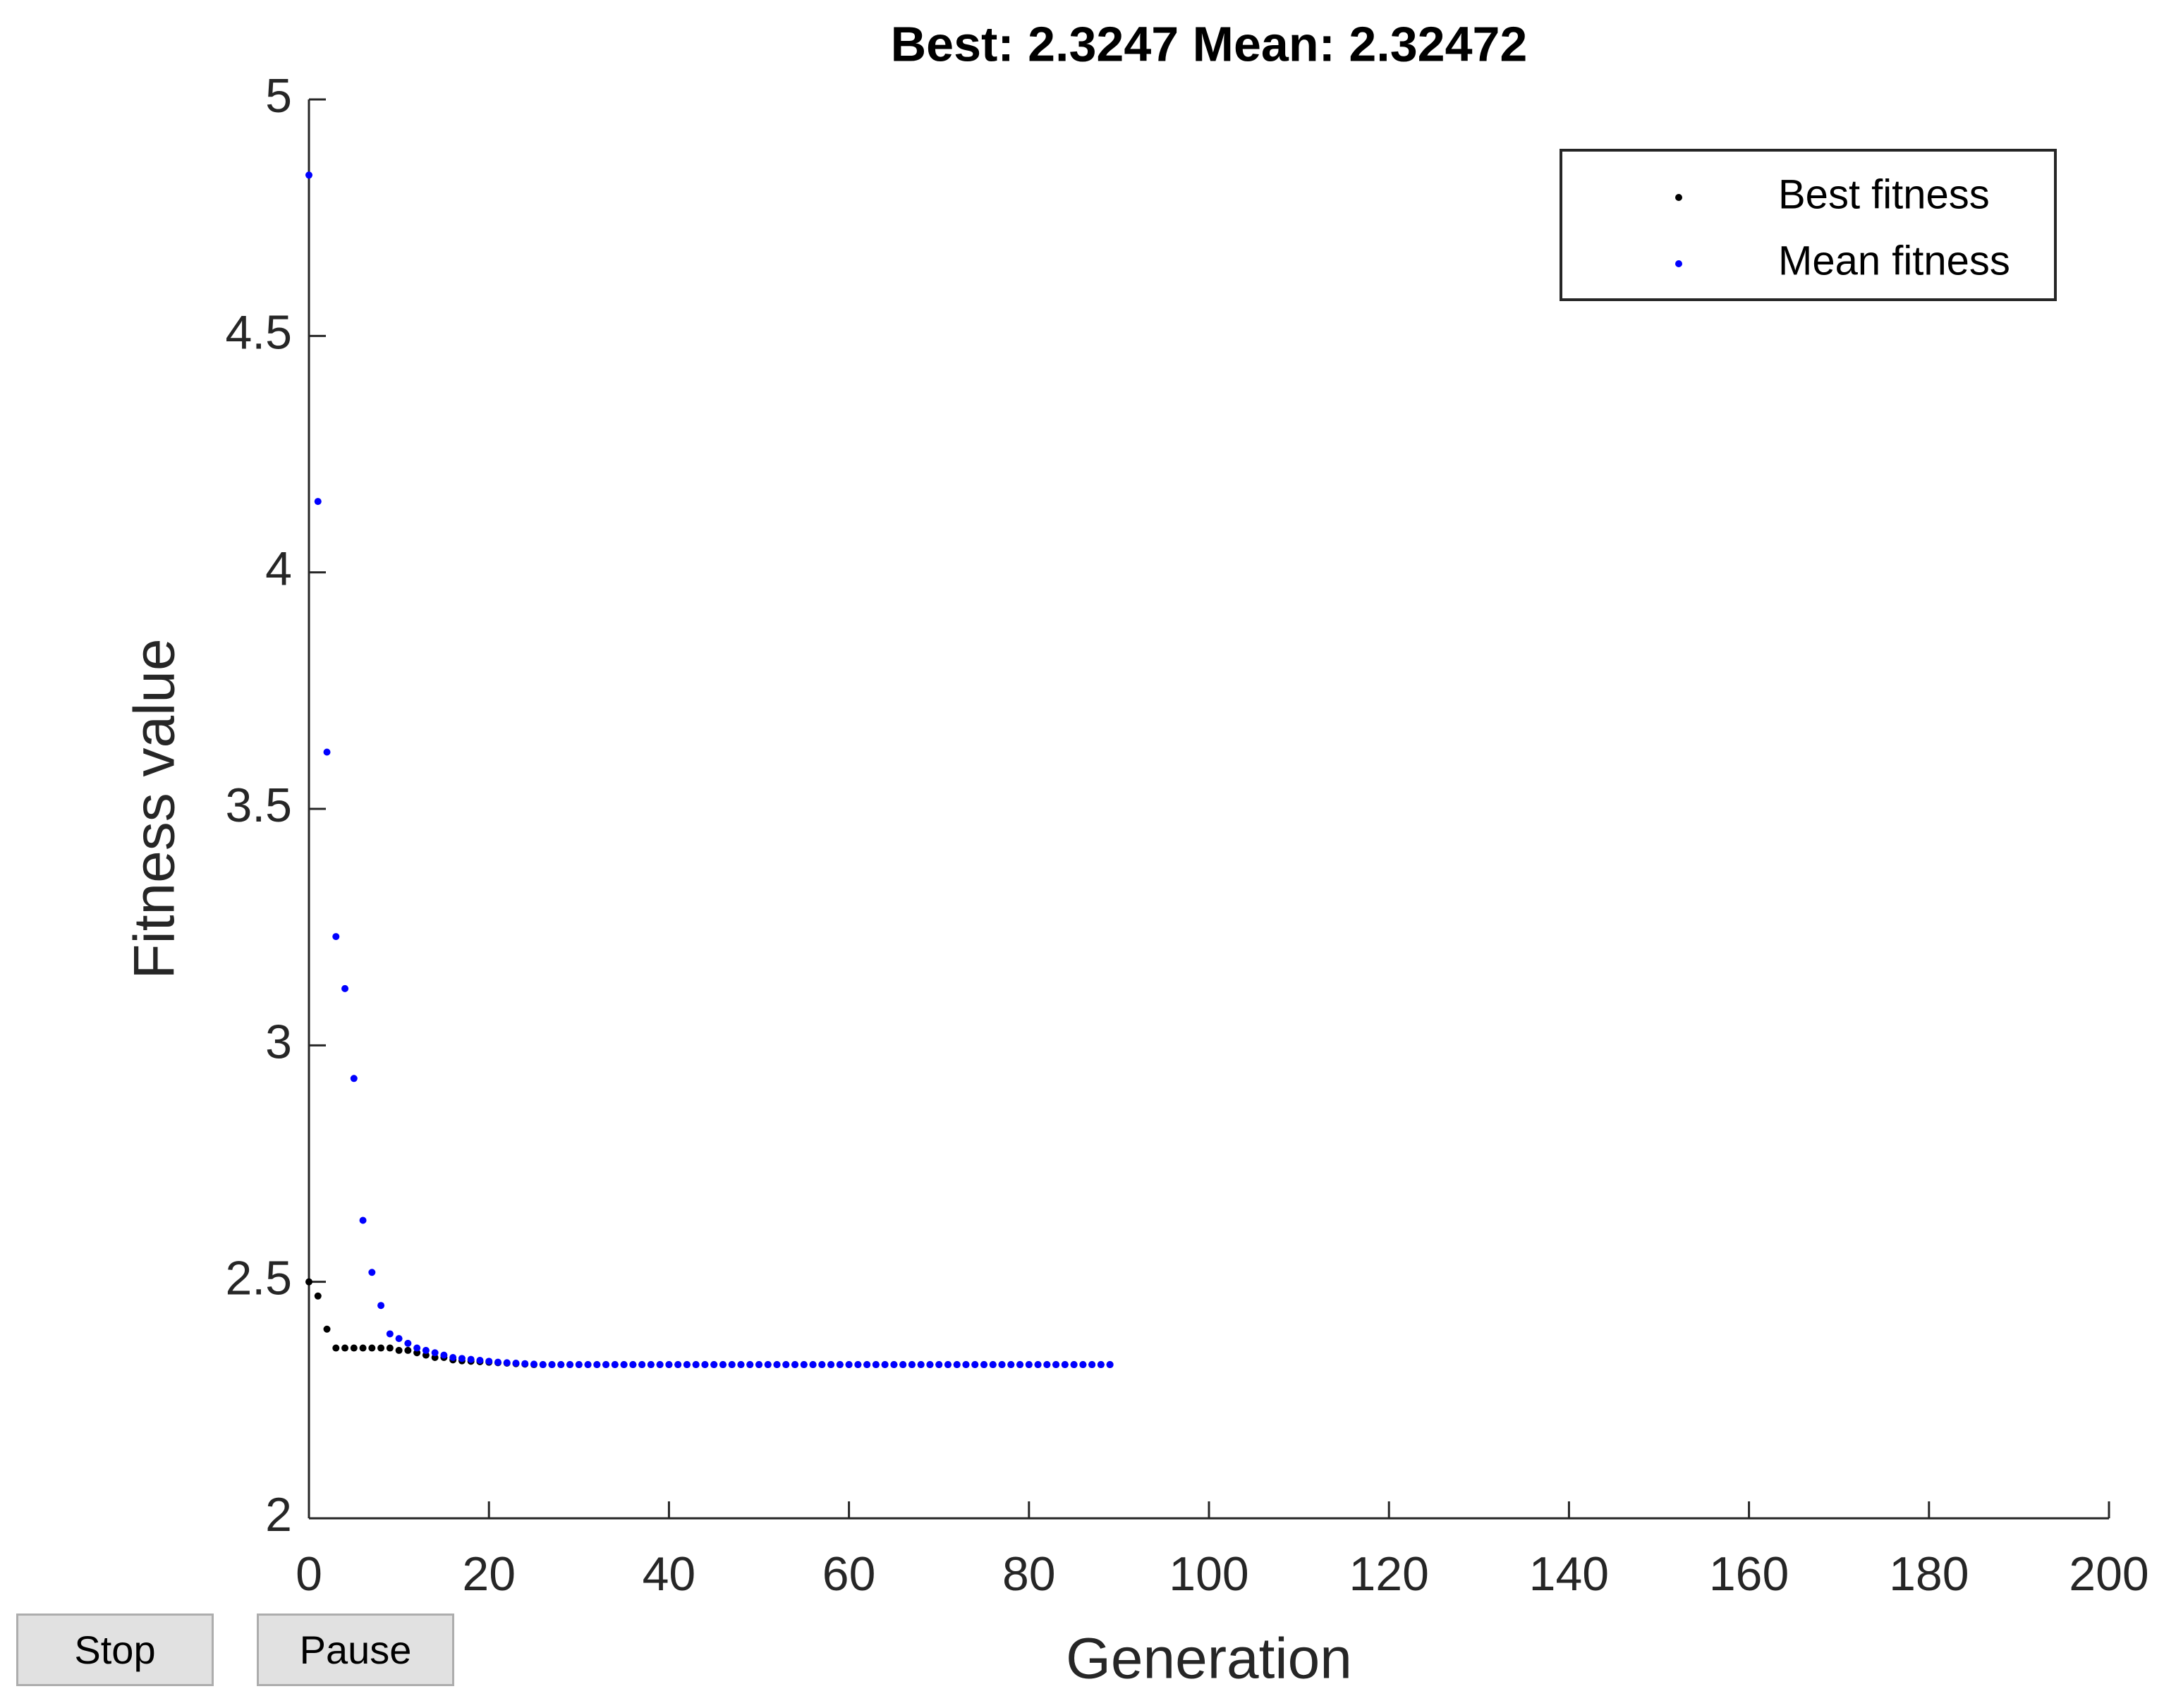 This screenshot has width=2164, height=1708. I want to click on x-tick-label: 120, so click(1388, 1574).